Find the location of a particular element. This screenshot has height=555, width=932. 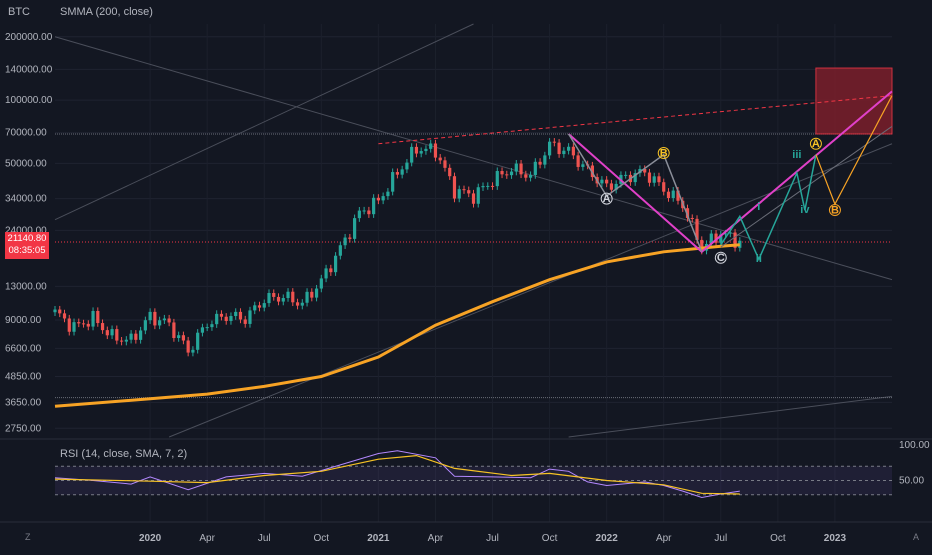

time-tick-label: 2021 is located at coordinates (378, 538).